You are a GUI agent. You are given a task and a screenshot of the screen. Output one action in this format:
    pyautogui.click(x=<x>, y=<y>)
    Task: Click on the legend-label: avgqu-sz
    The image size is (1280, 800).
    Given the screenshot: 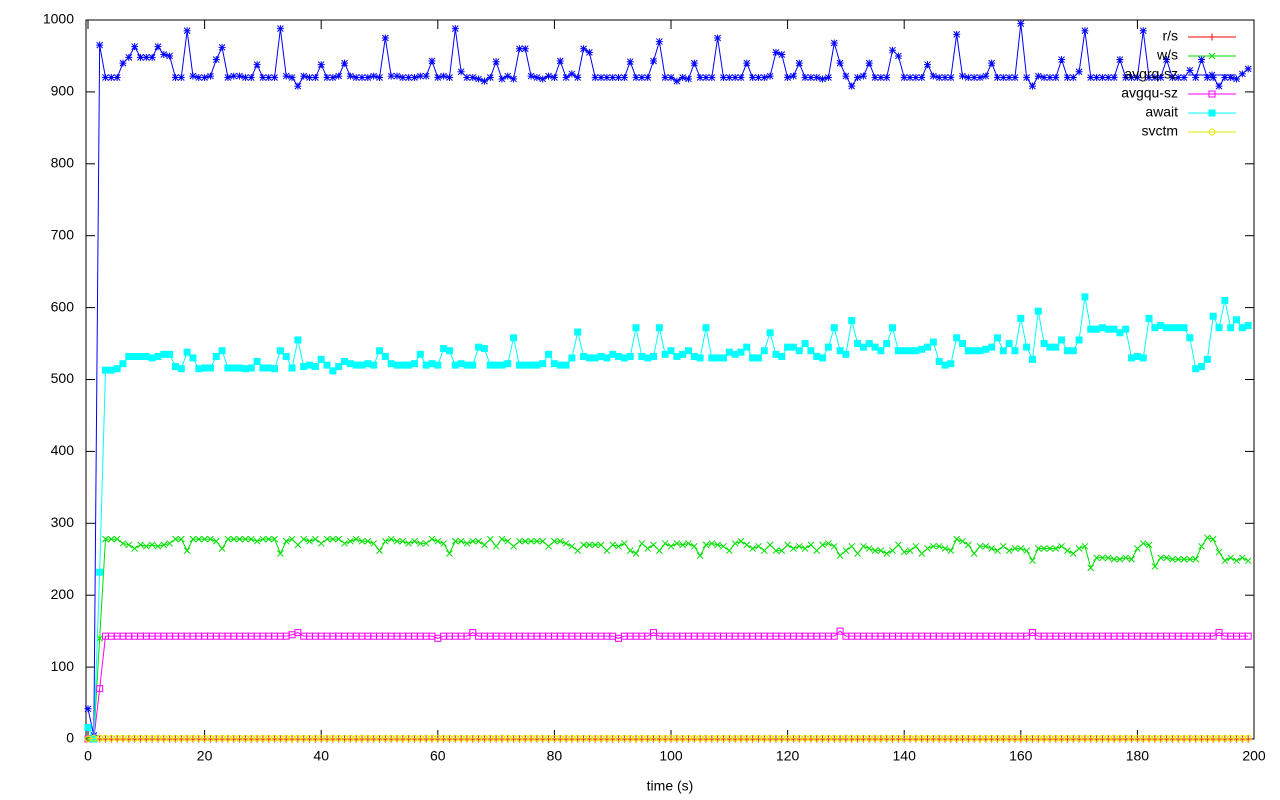 What is the action you would take?
    pyautogui.click(x=1149, y=93)
    